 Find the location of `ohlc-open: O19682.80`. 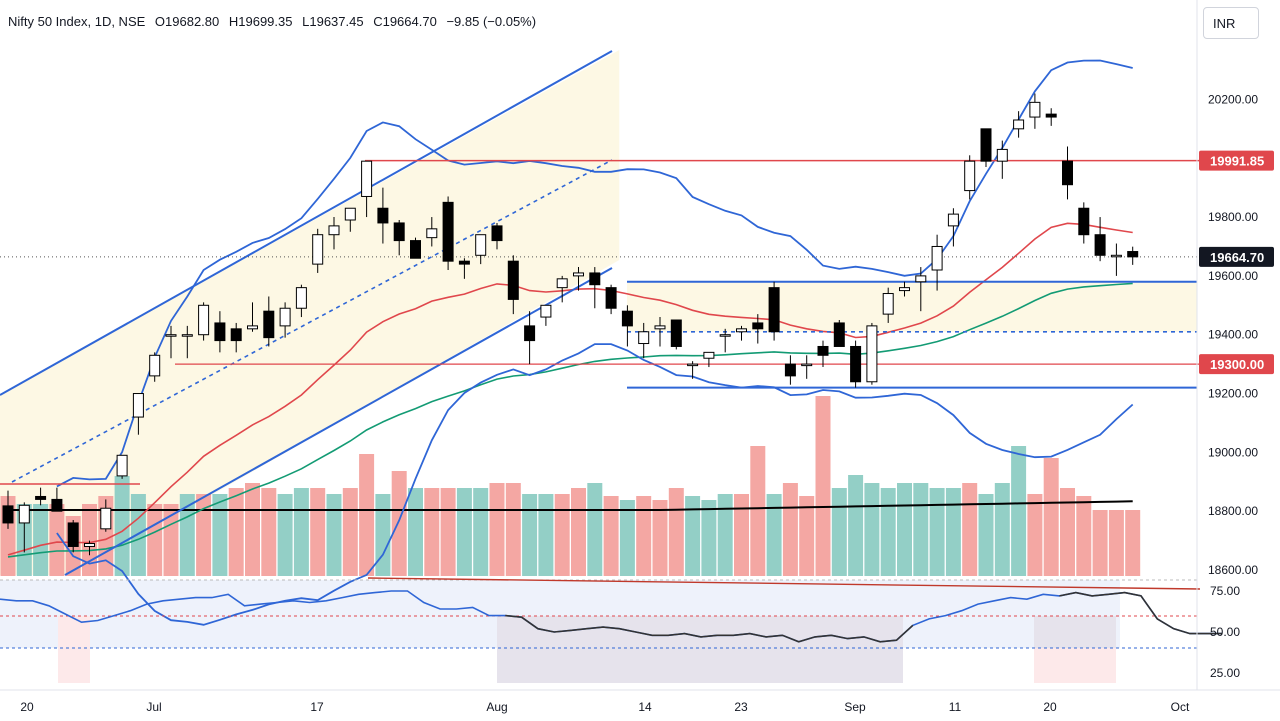

ohlc-open: O19682.80 is located at coordinates (187, 21).